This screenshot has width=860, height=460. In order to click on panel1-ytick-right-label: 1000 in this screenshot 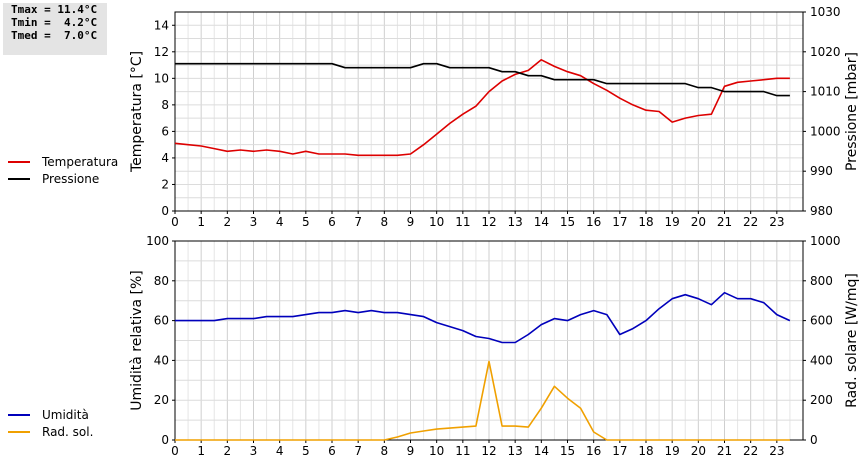, I will do `click(825, 131)`.